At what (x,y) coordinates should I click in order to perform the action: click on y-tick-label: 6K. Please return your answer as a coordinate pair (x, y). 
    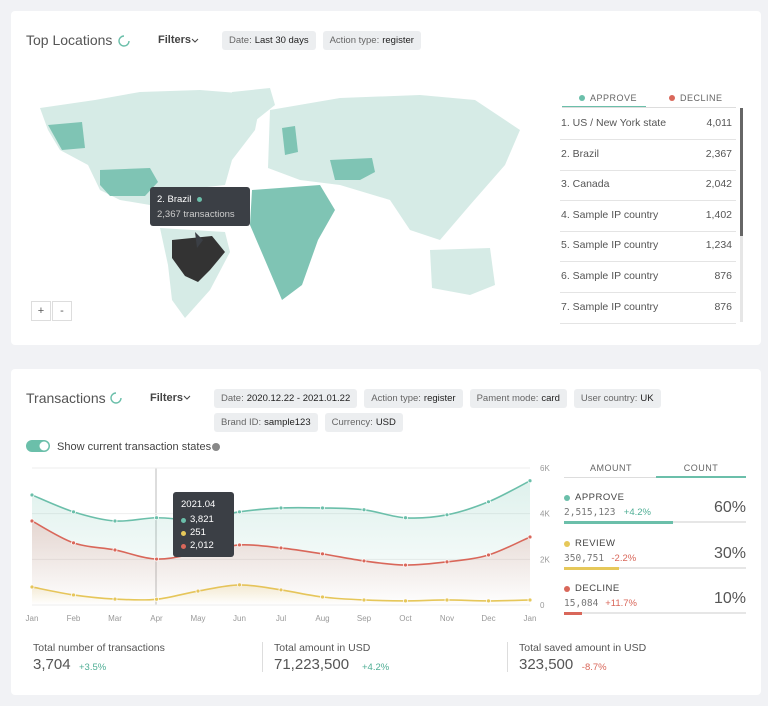
    Looking at the image, I should click on (545, 468).